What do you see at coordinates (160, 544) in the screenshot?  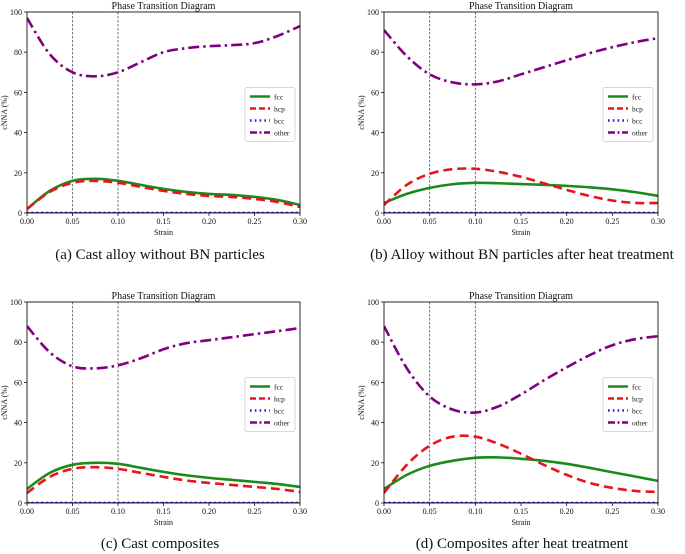 I see `panel-caption: (c) Cast composites` at bounding box center [160, 544].